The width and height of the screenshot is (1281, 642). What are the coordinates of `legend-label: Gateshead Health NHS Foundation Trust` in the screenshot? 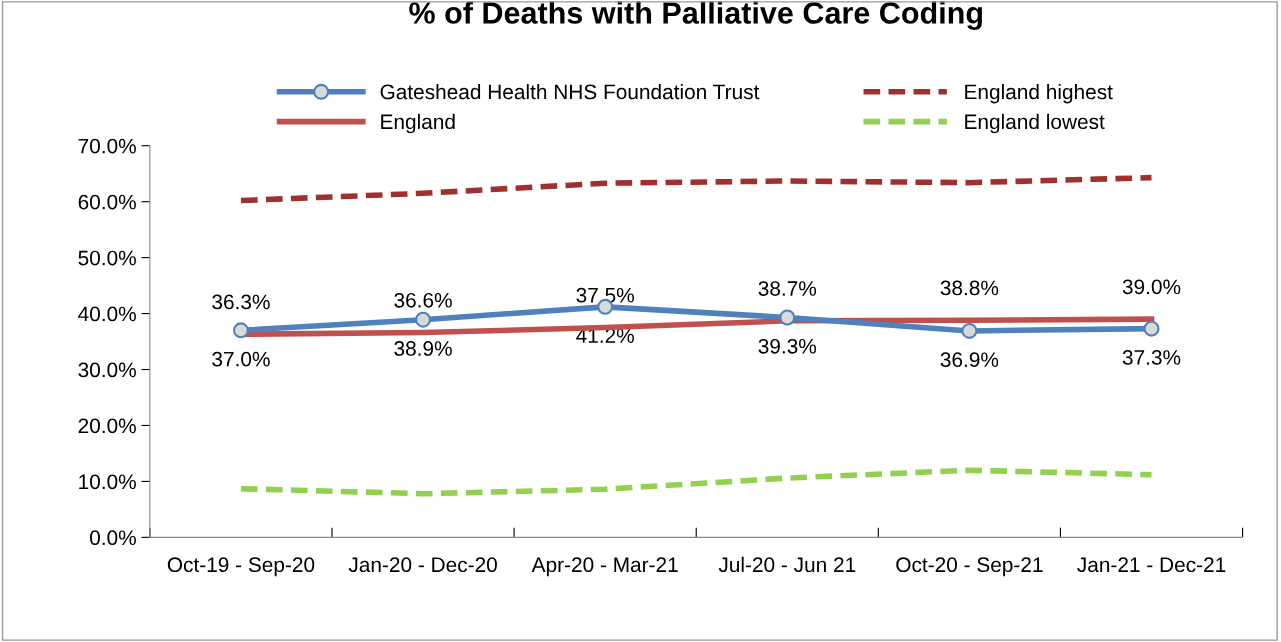 It's located at (570, 91).